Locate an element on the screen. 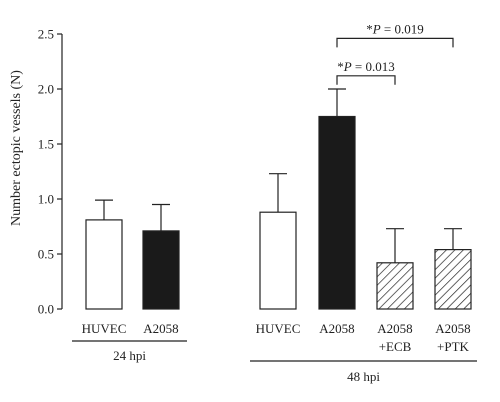 The image size is (500, 402). y-axis-label: Number ectopic vessels (N) is located at coordinates (16, 148).